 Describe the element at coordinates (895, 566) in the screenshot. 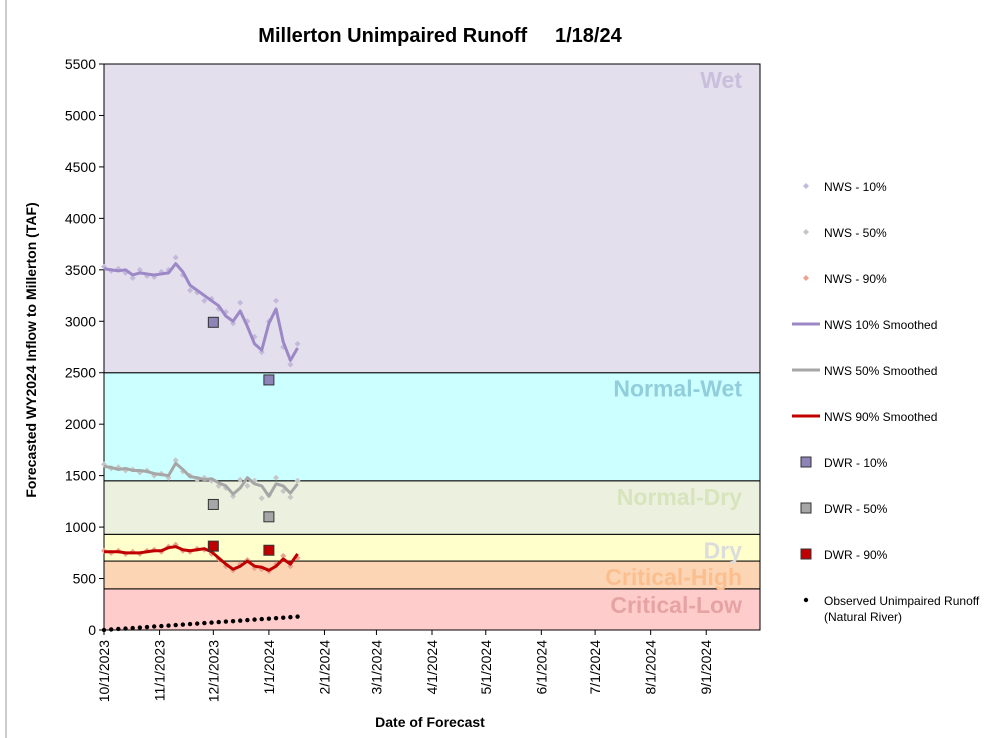

I see `legend-item: DWR - 90%` at that location.